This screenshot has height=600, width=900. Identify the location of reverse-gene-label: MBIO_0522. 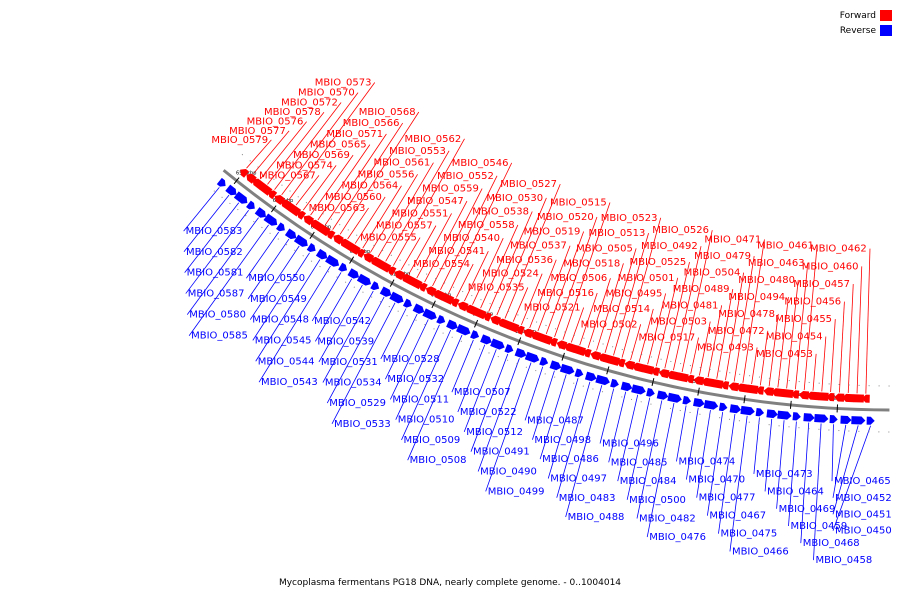
(488, 412).